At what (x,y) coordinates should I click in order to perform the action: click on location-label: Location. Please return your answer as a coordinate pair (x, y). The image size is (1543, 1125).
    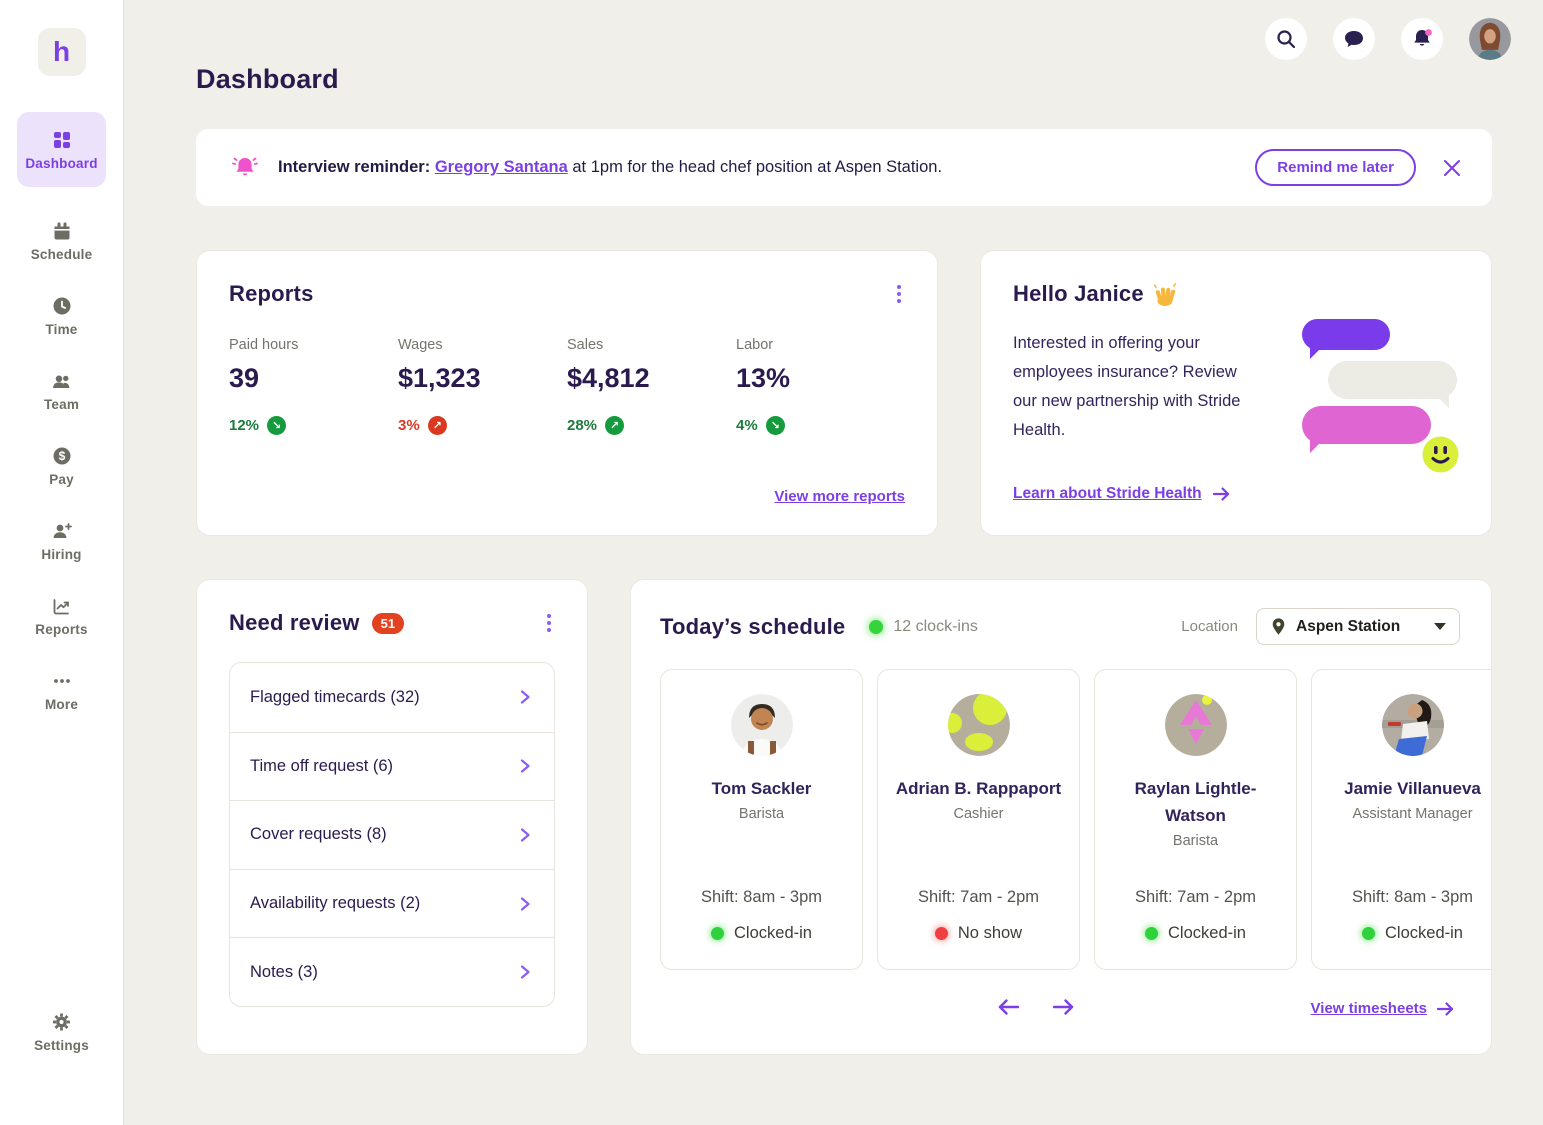
    Looking at the image, I should click on (1209, 626).